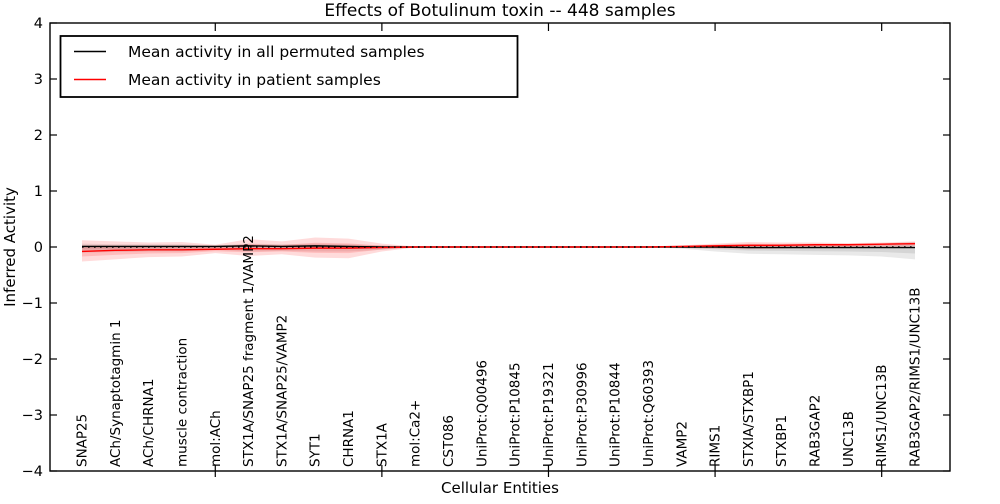 The width and height of the screenshot is (1000, 504). Describe the element at coordinates (216, 438) in the screenshot. I see `x-category-label: mol:ACh` at that location.